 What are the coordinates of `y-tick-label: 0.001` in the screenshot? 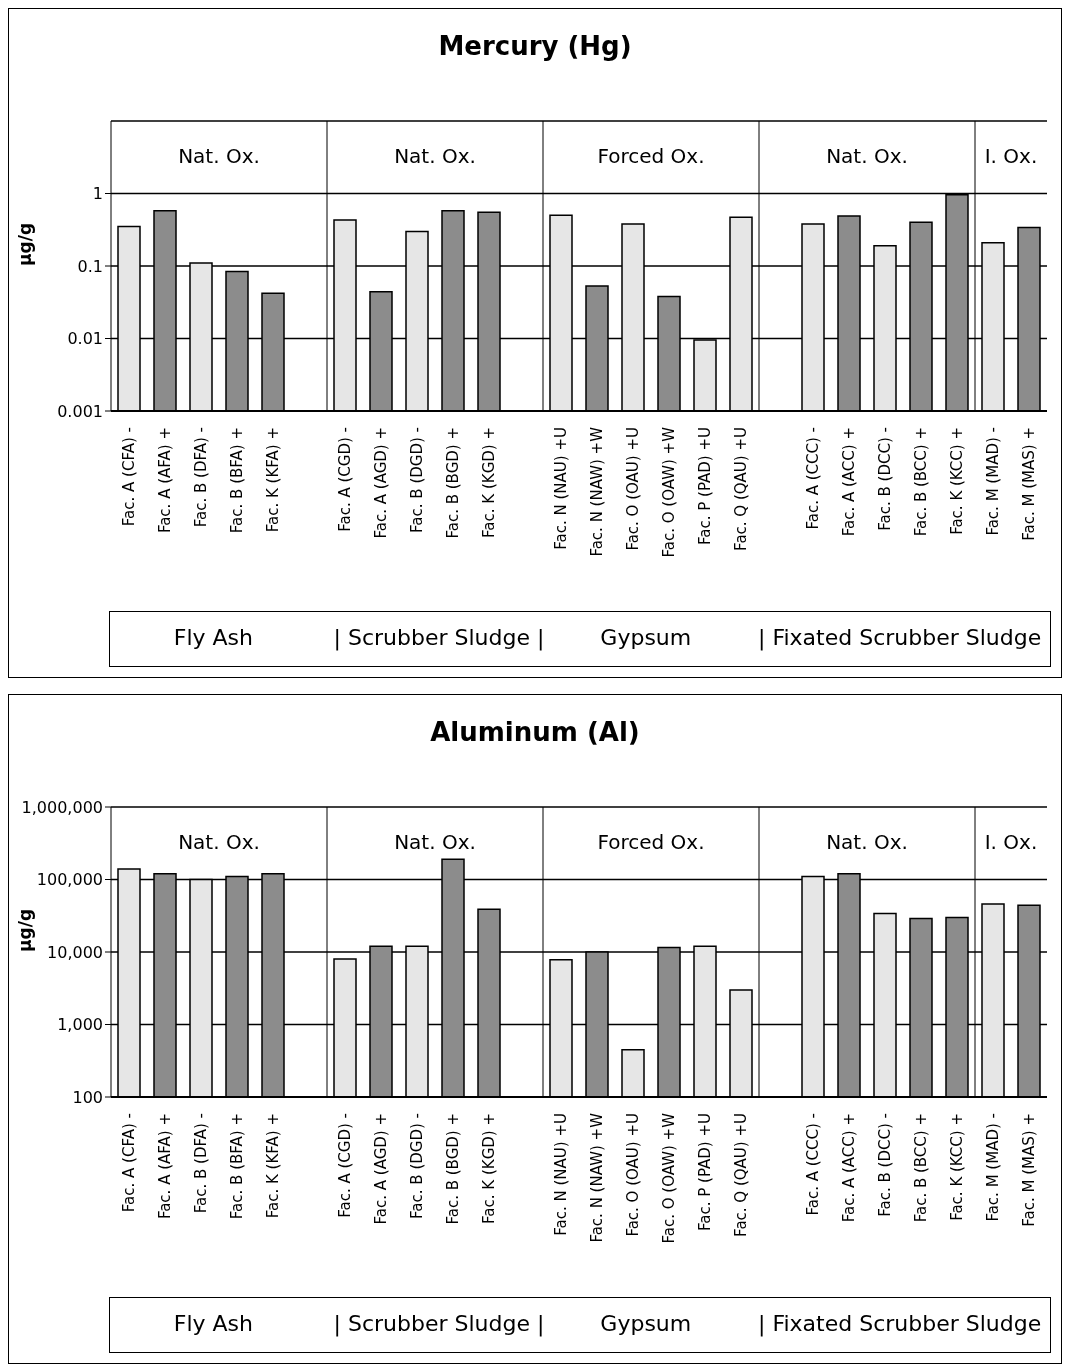 It's located at (80, 411).